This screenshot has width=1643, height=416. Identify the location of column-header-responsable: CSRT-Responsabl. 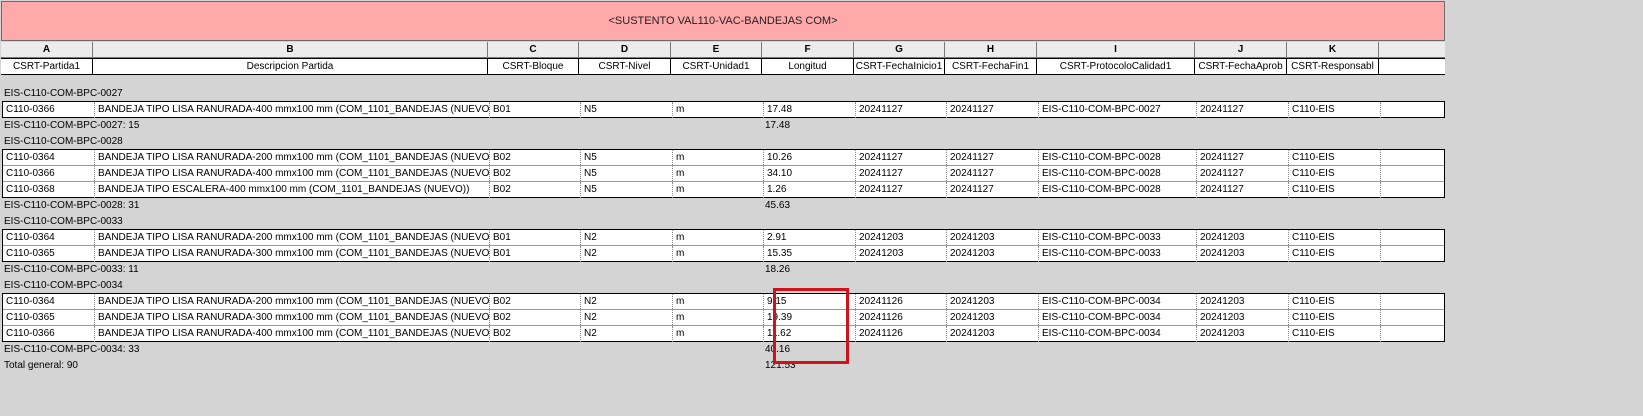
(1333, 66).